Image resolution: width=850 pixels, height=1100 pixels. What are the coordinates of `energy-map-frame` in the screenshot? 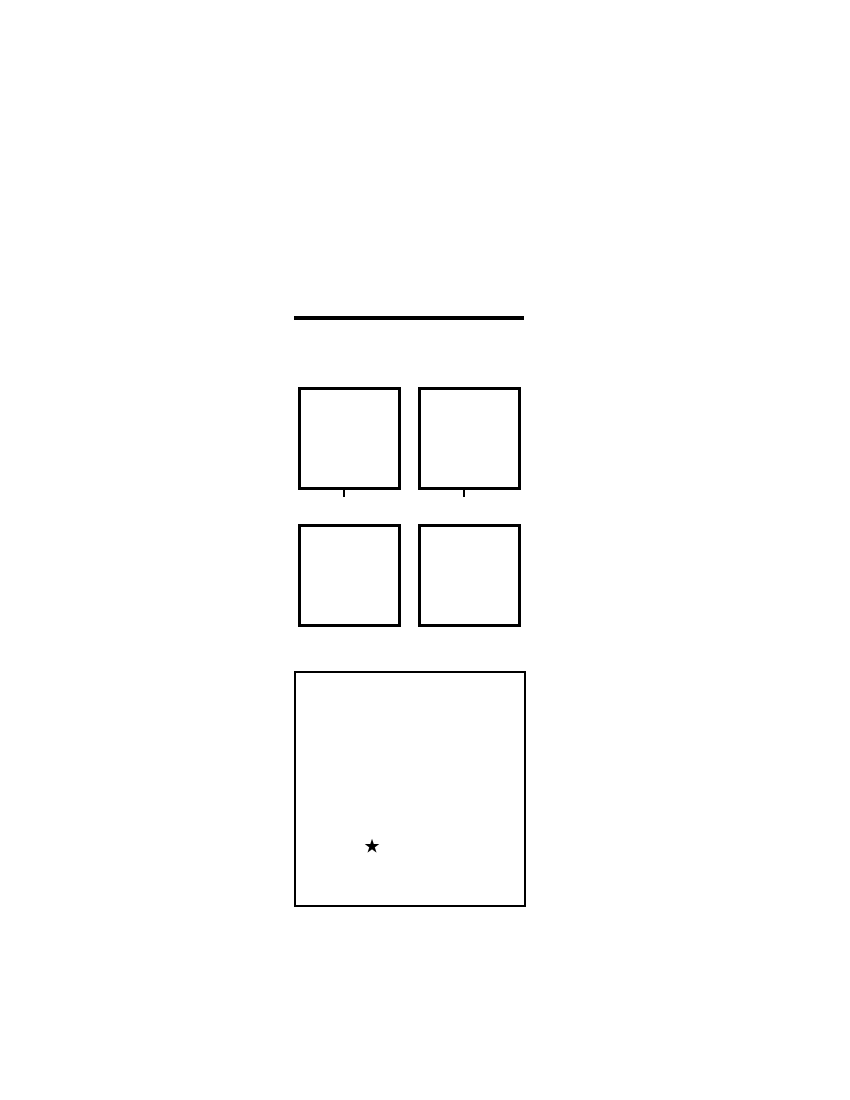 It's located at (410, 789).